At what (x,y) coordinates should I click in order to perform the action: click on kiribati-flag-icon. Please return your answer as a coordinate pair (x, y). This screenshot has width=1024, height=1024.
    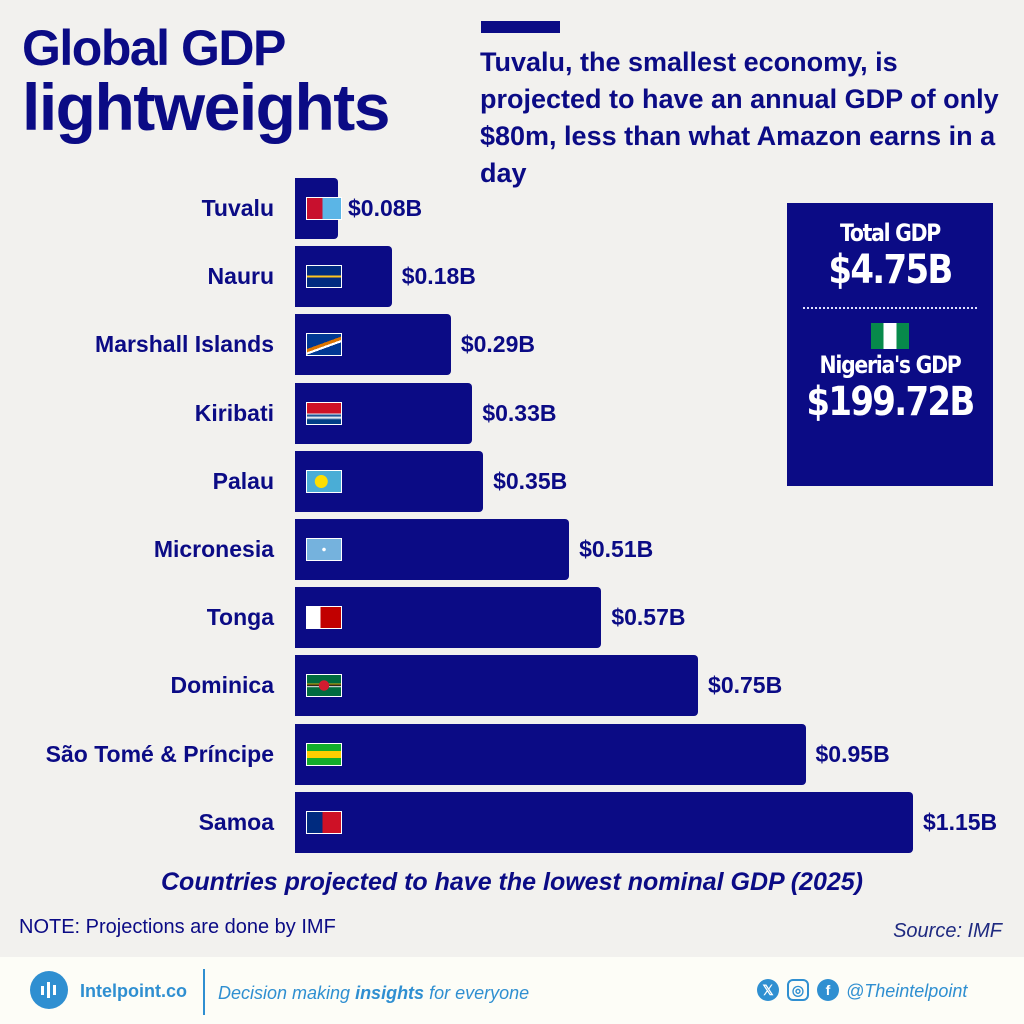
    Looking at the image, I should click on (324, 413).